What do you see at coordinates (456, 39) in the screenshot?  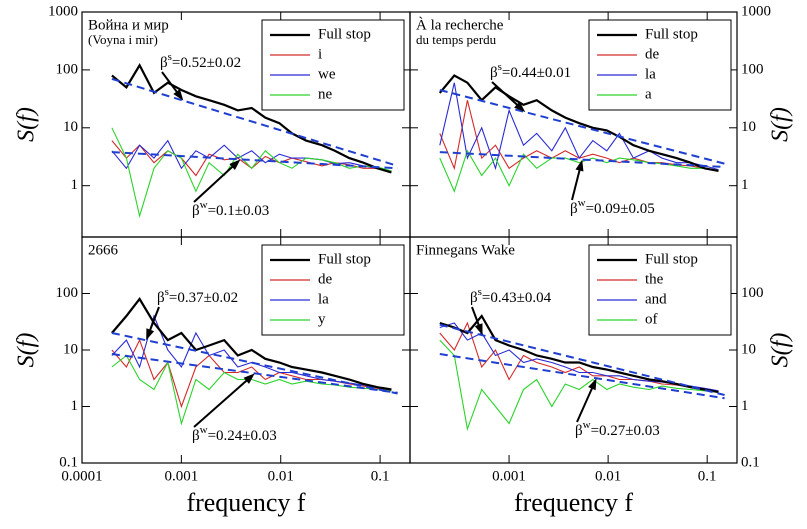 I see `panel-title: du temps perdu` at bounding box center [456, 39].